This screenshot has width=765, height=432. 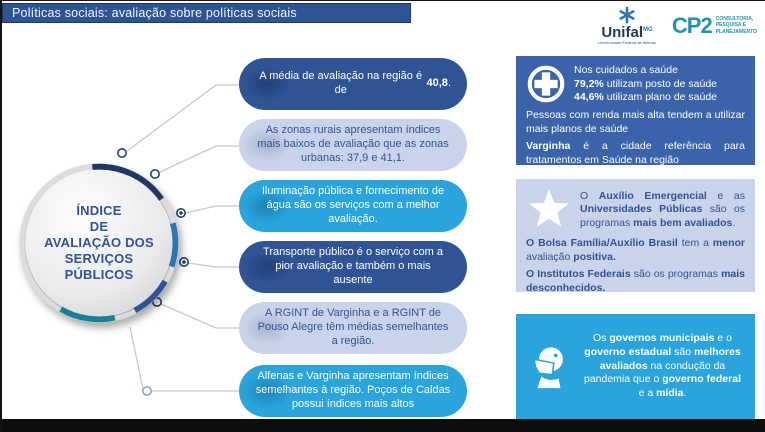 What do you see at coordinates (383, 425) in the screenshot?
I see `slide-bottom-edge` at bounding box center [383, 425].